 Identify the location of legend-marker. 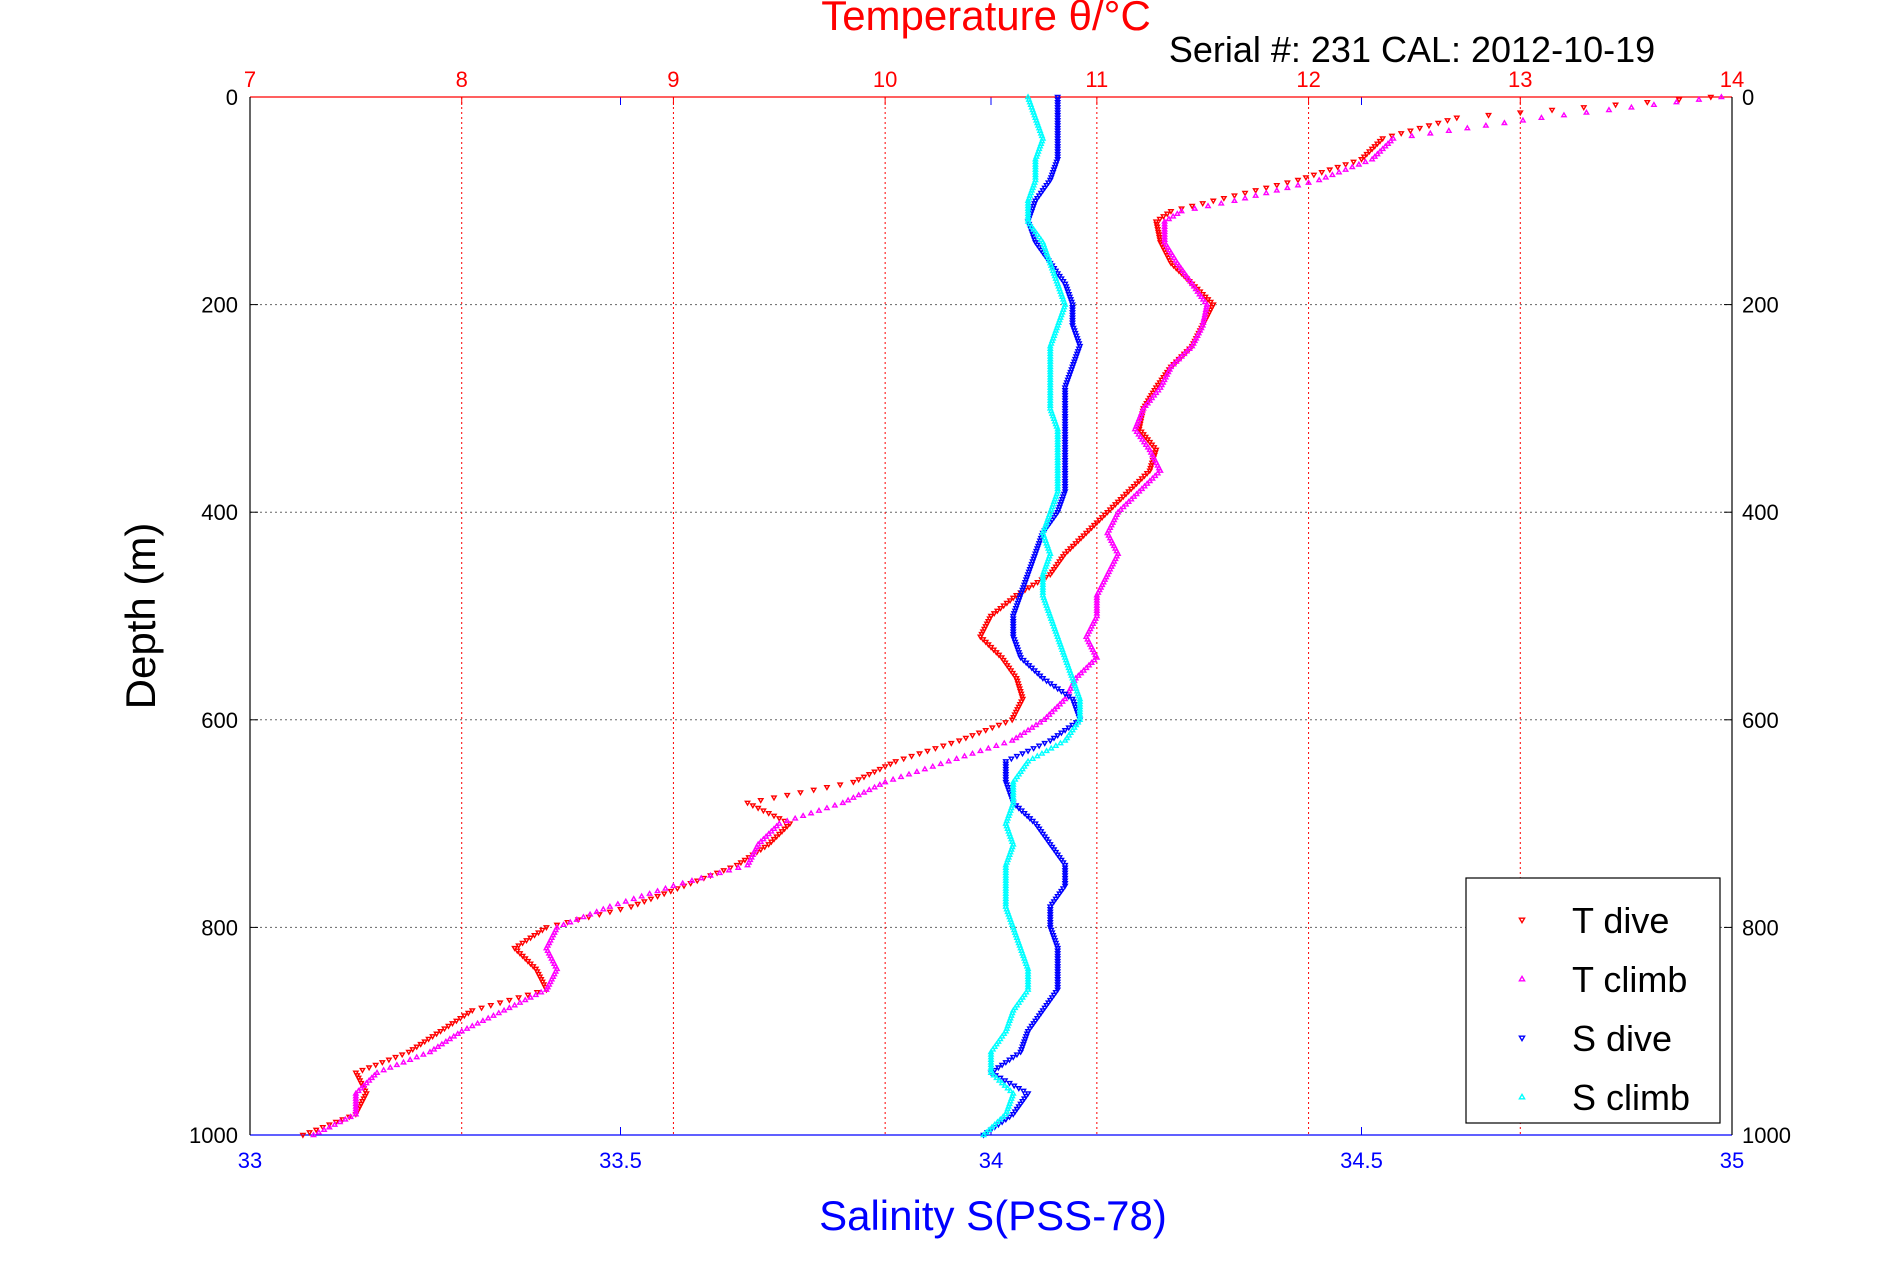
(1522, 1038).